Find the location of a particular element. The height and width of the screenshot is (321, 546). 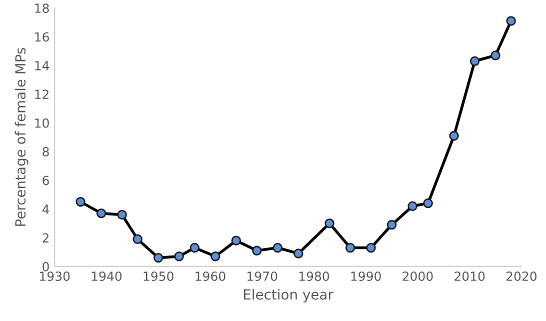

x-tick-label: 2000 is located at coordinates (417, 276).